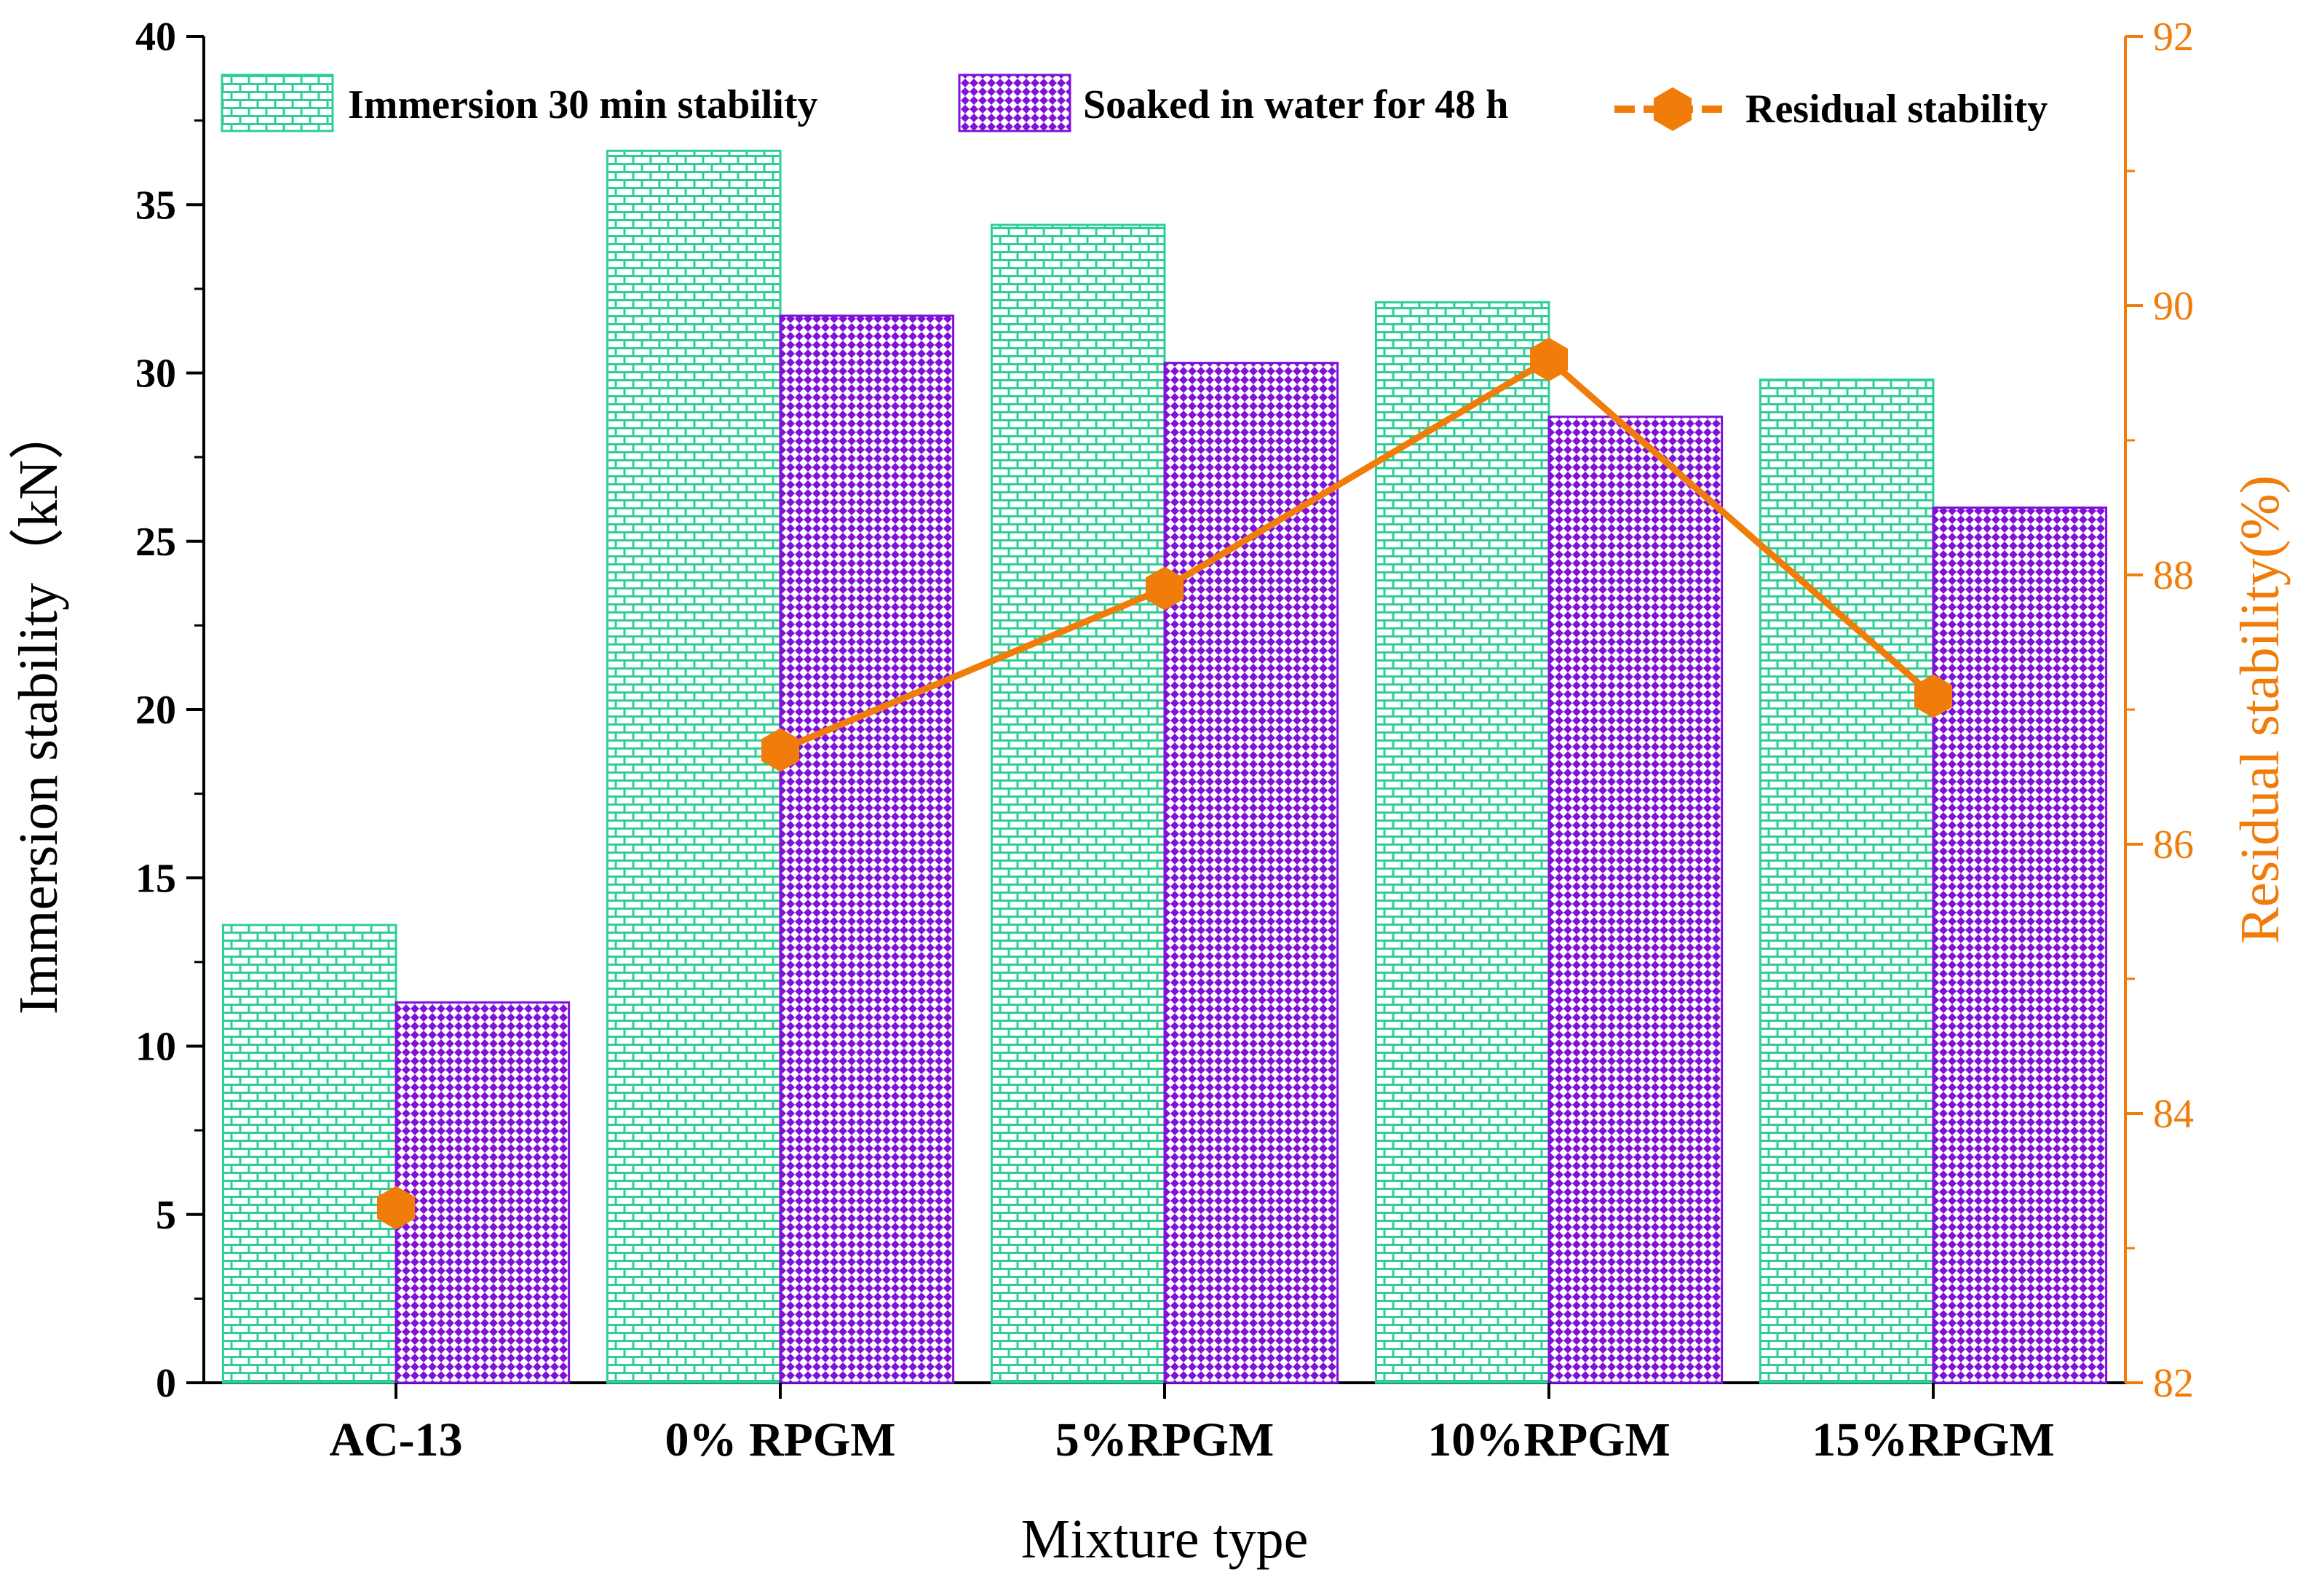  I want to click on y-right-tick-label: 84, so click(2173, 1114).